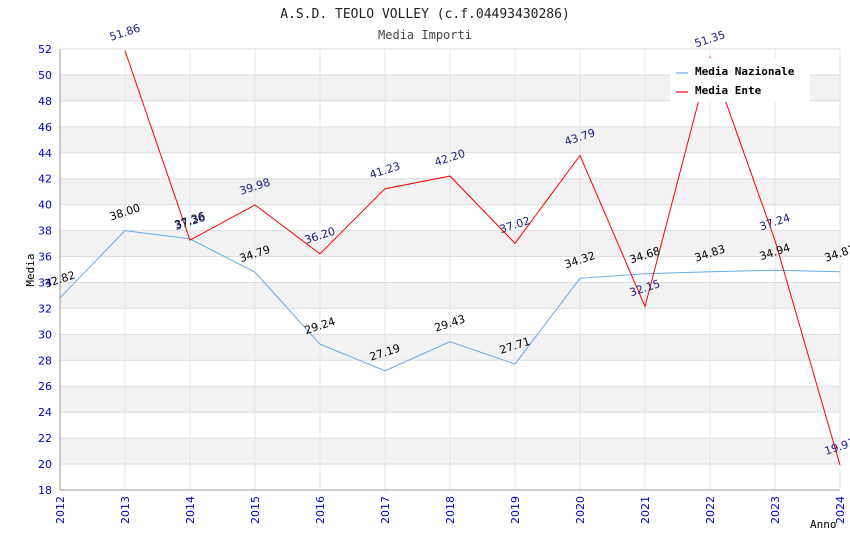 The width and height of the screenshot is (850, 550). Describe the element at coordinates (45, 153) in the screenshot. I see `y-tick-44: 44` at that location.